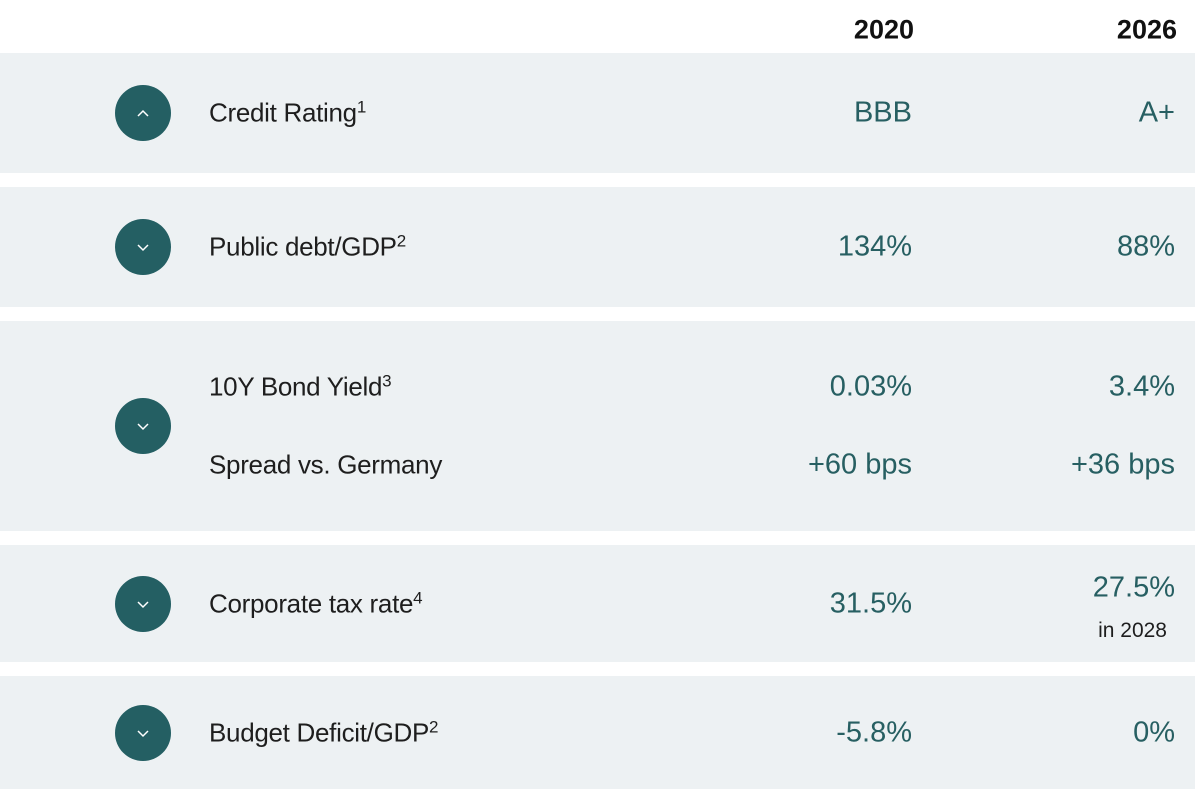  I want to click on row-value: A+, so click(1156, 112).